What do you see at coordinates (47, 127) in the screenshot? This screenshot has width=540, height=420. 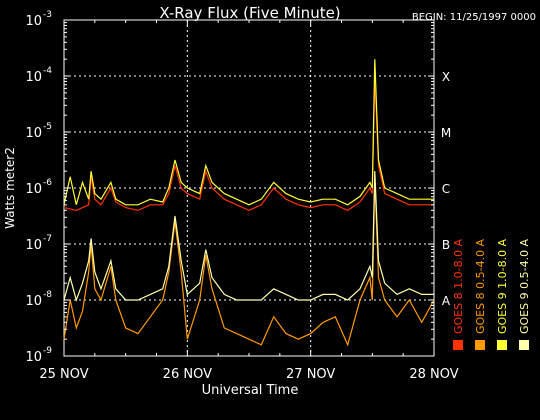 I see `y-tick-exponent: -5` at bounding box center [47, 127].